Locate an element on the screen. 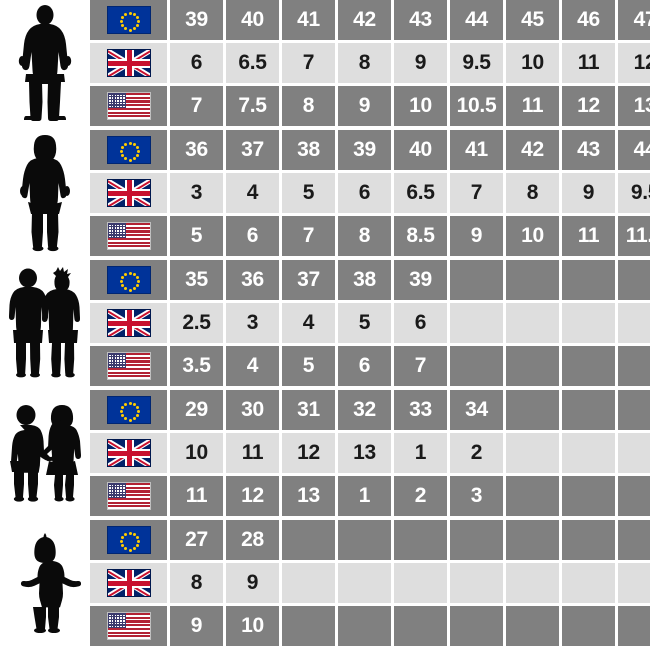 The image size is (650, 650). size-cell: 2.5 is located at coordinates (196, 323).